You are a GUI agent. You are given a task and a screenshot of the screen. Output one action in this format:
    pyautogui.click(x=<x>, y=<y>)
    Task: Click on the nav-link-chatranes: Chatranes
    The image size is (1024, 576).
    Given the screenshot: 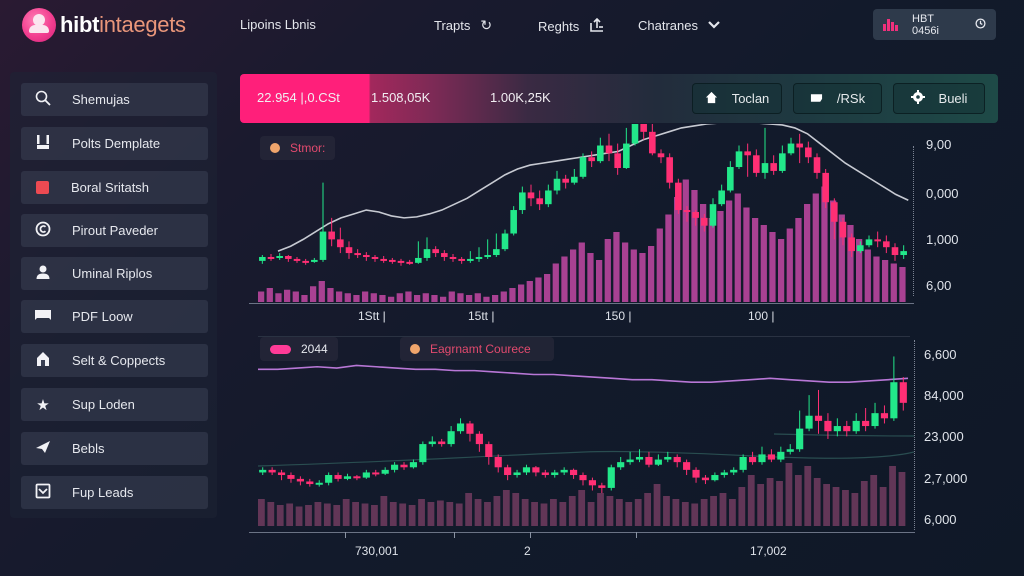 What is the action you would take?
    pyautogui.click(x=679, y=25)
    